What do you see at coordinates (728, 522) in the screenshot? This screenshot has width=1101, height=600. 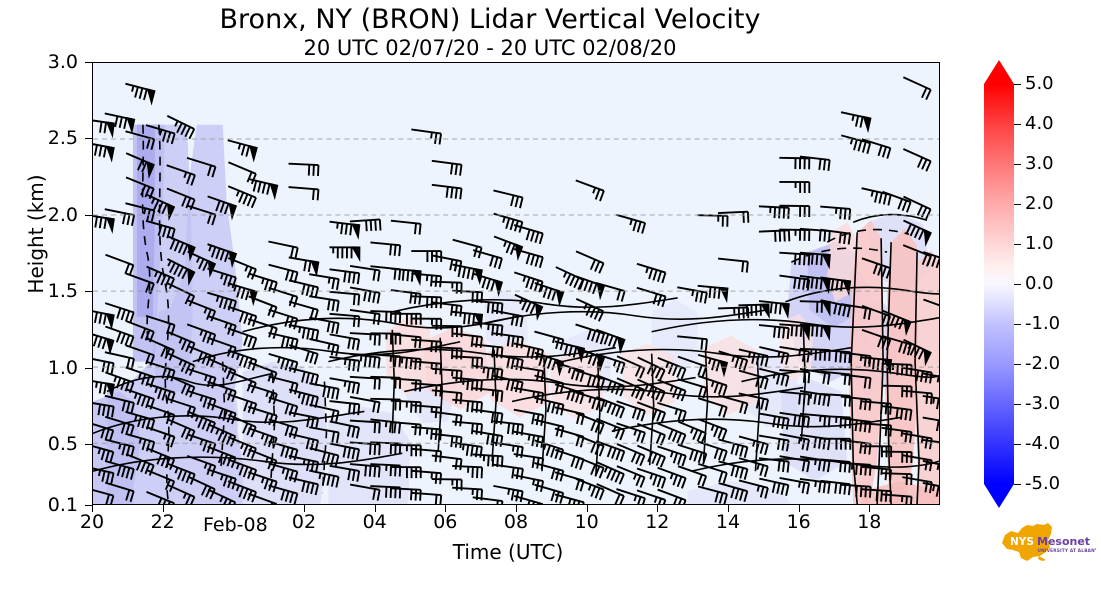 I see `x-tick-label-8: 14` at bounding box center [728, 522].